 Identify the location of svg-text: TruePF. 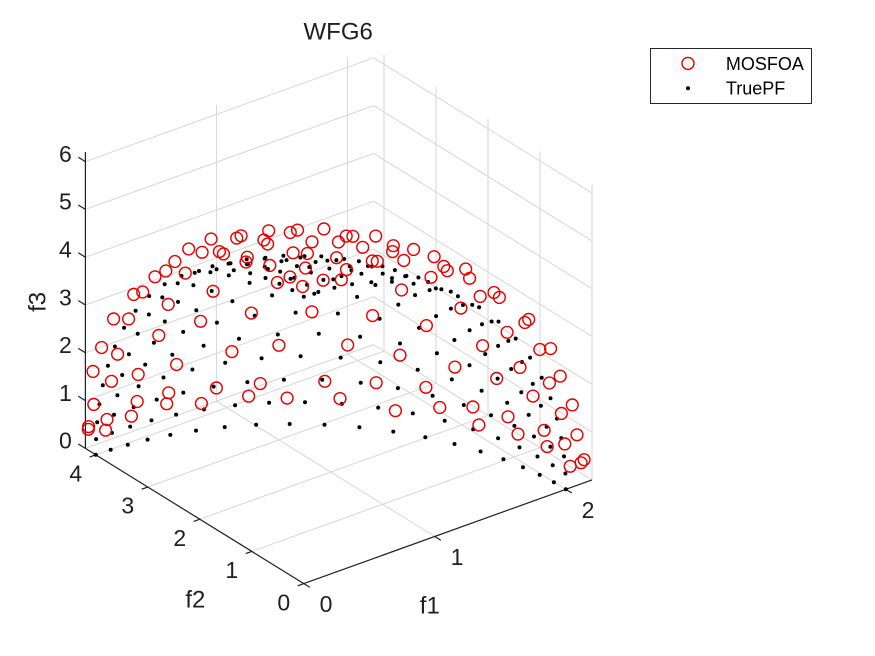
(755, 89).